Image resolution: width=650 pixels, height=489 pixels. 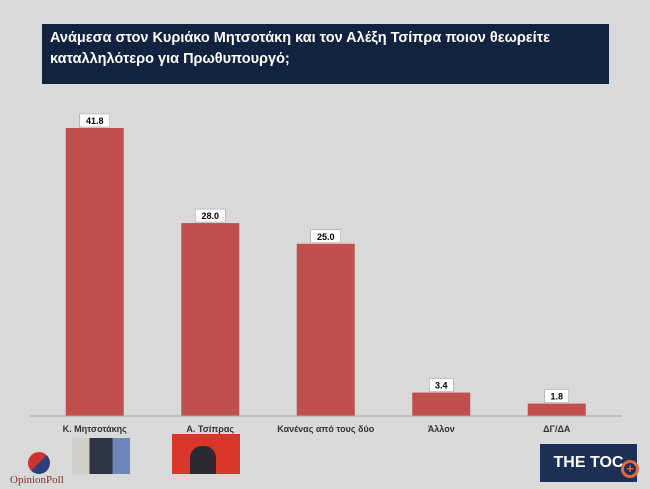 What do you see at coordinates (325, 429) in the screenshot?
I see `category-label: Κανένας από τους δύο` at bounding box center [325, 429].